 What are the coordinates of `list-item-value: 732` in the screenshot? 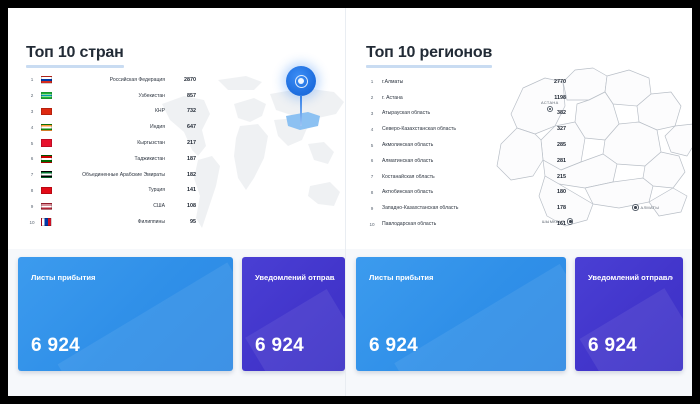 It's located at (191, 111).